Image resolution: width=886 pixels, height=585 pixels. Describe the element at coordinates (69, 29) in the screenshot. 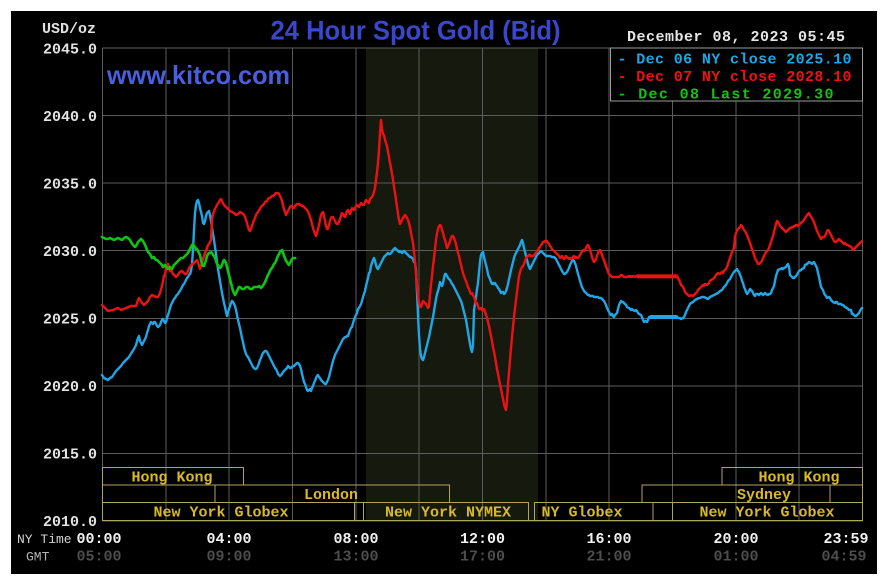

I see `svg-text: USD/oz` at that location.